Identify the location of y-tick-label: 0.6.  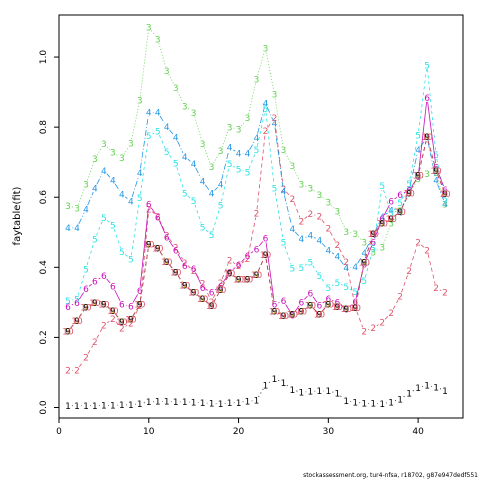
(44, 197).